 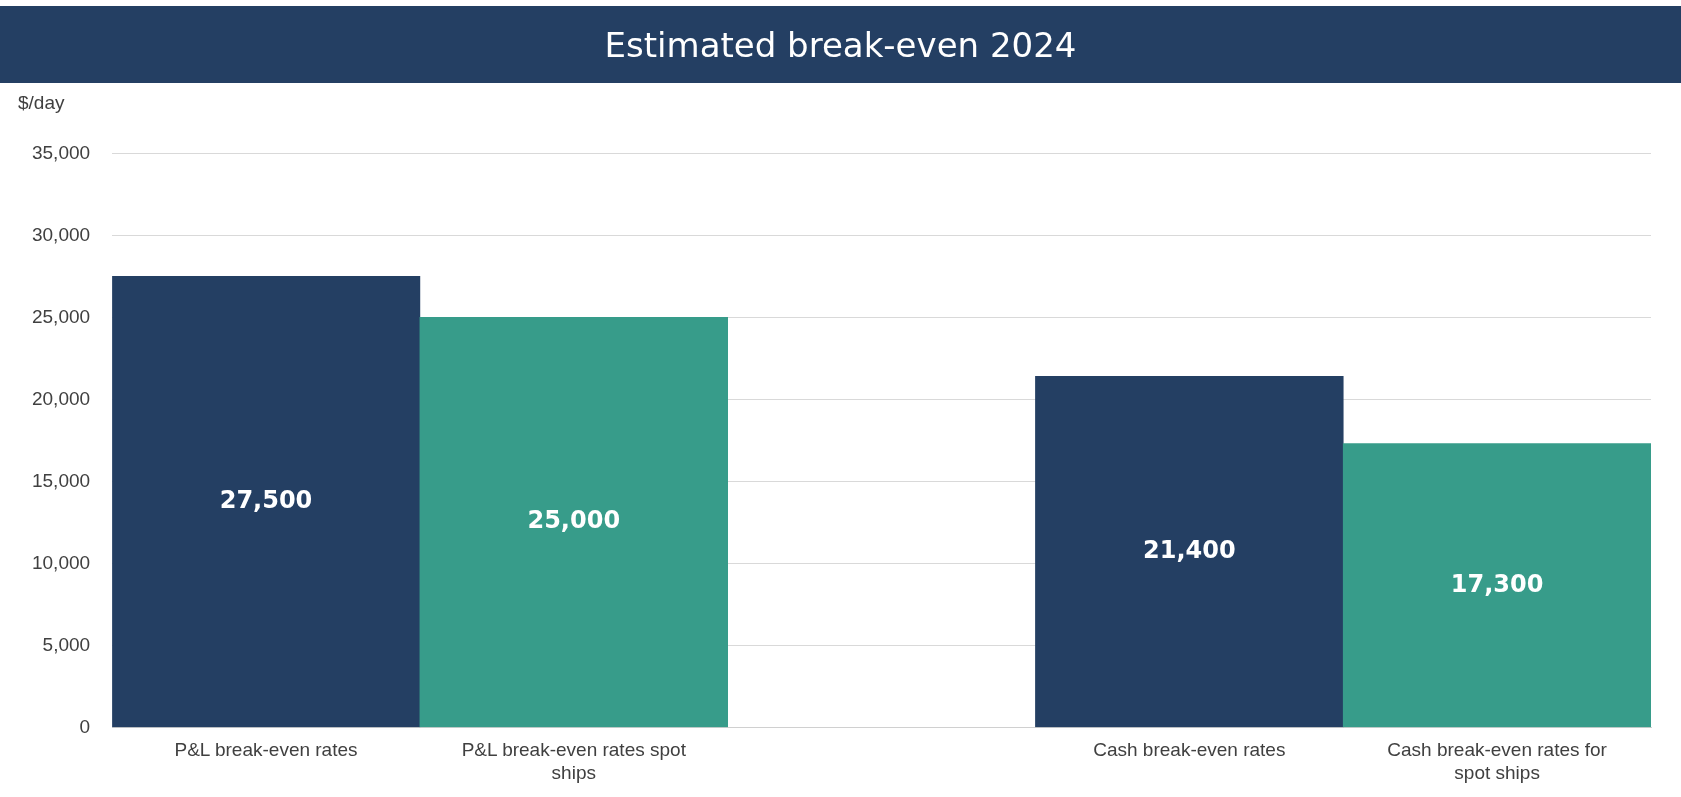 What do you see at coordinates (61, 480) in the screenshot?
I see `y-tick-label: 15,000` at bounding box center [61, 480].